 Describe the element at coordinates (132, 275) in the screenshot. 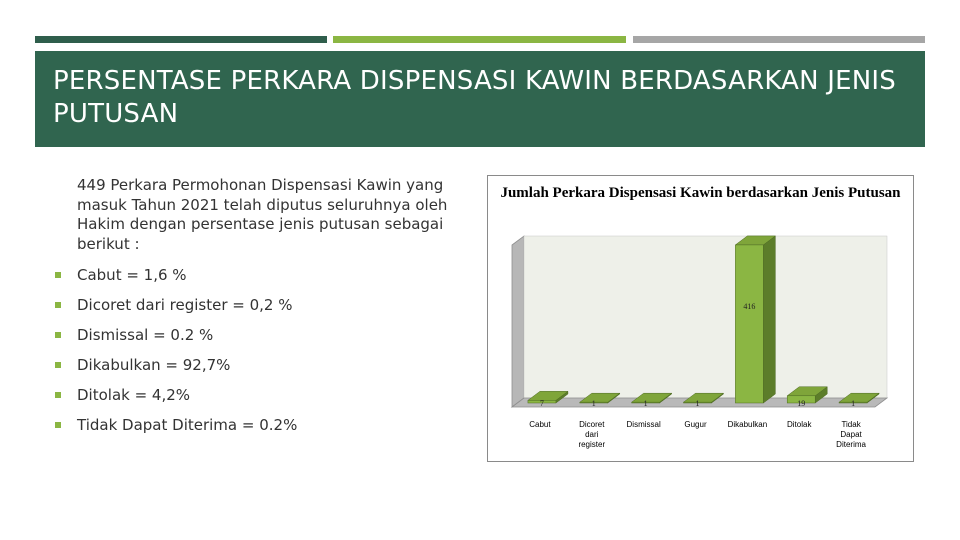

I see `bullet-text: Cabut = 1,6 %` at that location.